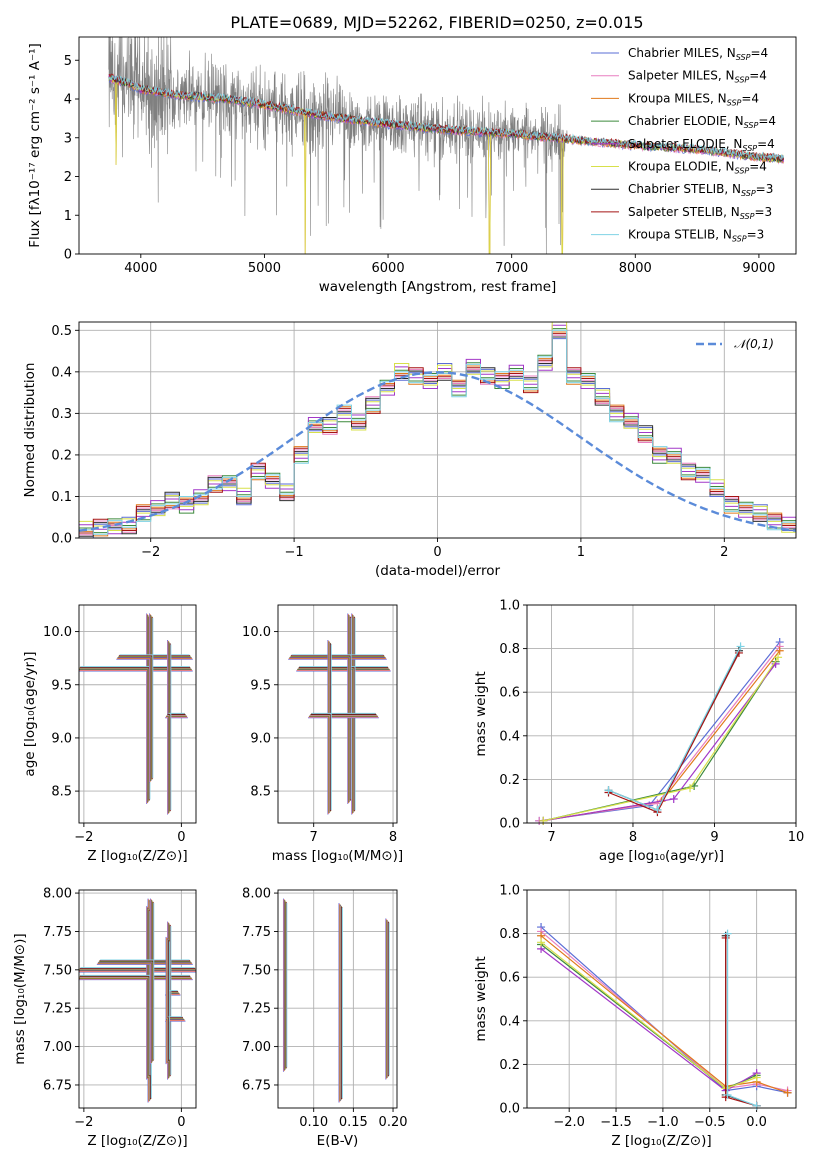 This screenshot has height=1170, width=819. What do you see at coordinates (314, 837) in the screenshot?
I see `x-tick-label: 7` at bounding box center [314, 837].